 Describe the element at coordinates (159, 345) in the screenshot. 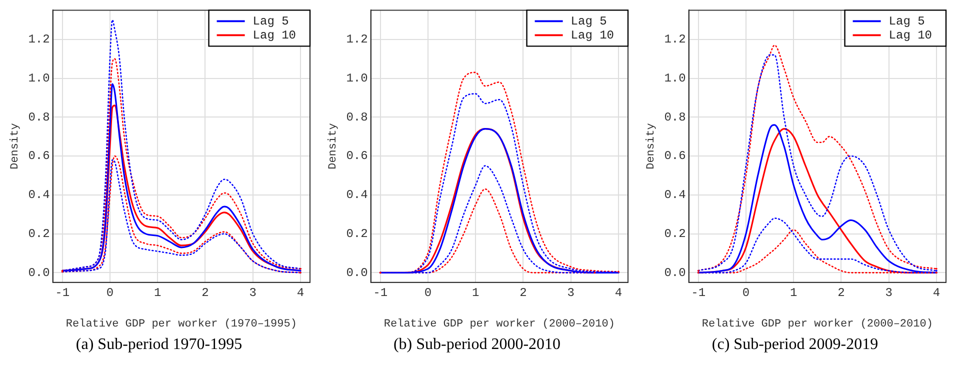

I see `text: (a) Sub-period 1970-1995` at that location.